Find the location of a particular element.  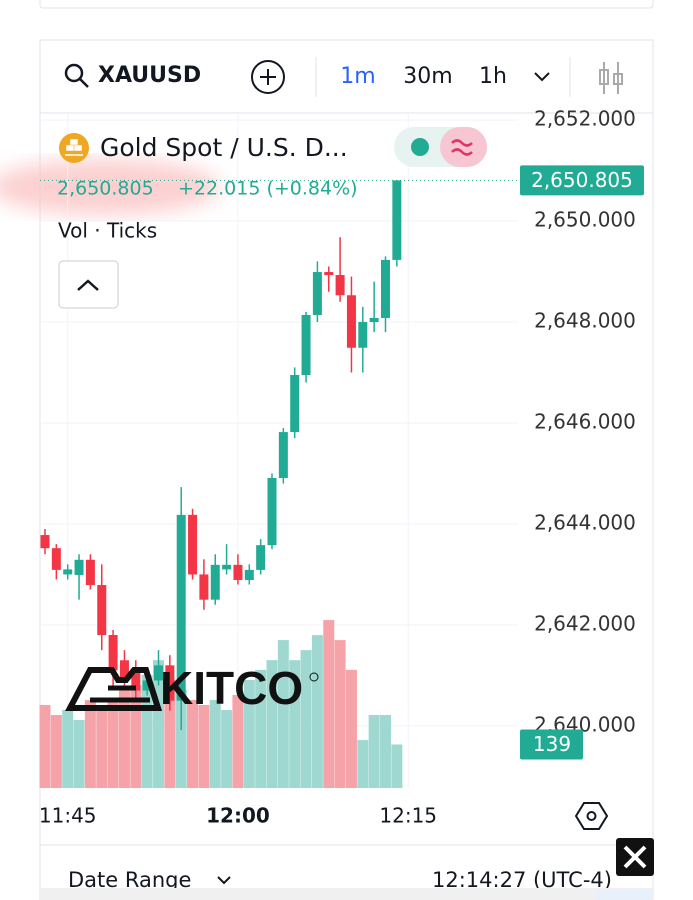

volume-tag is located at coordinates (551, 744).